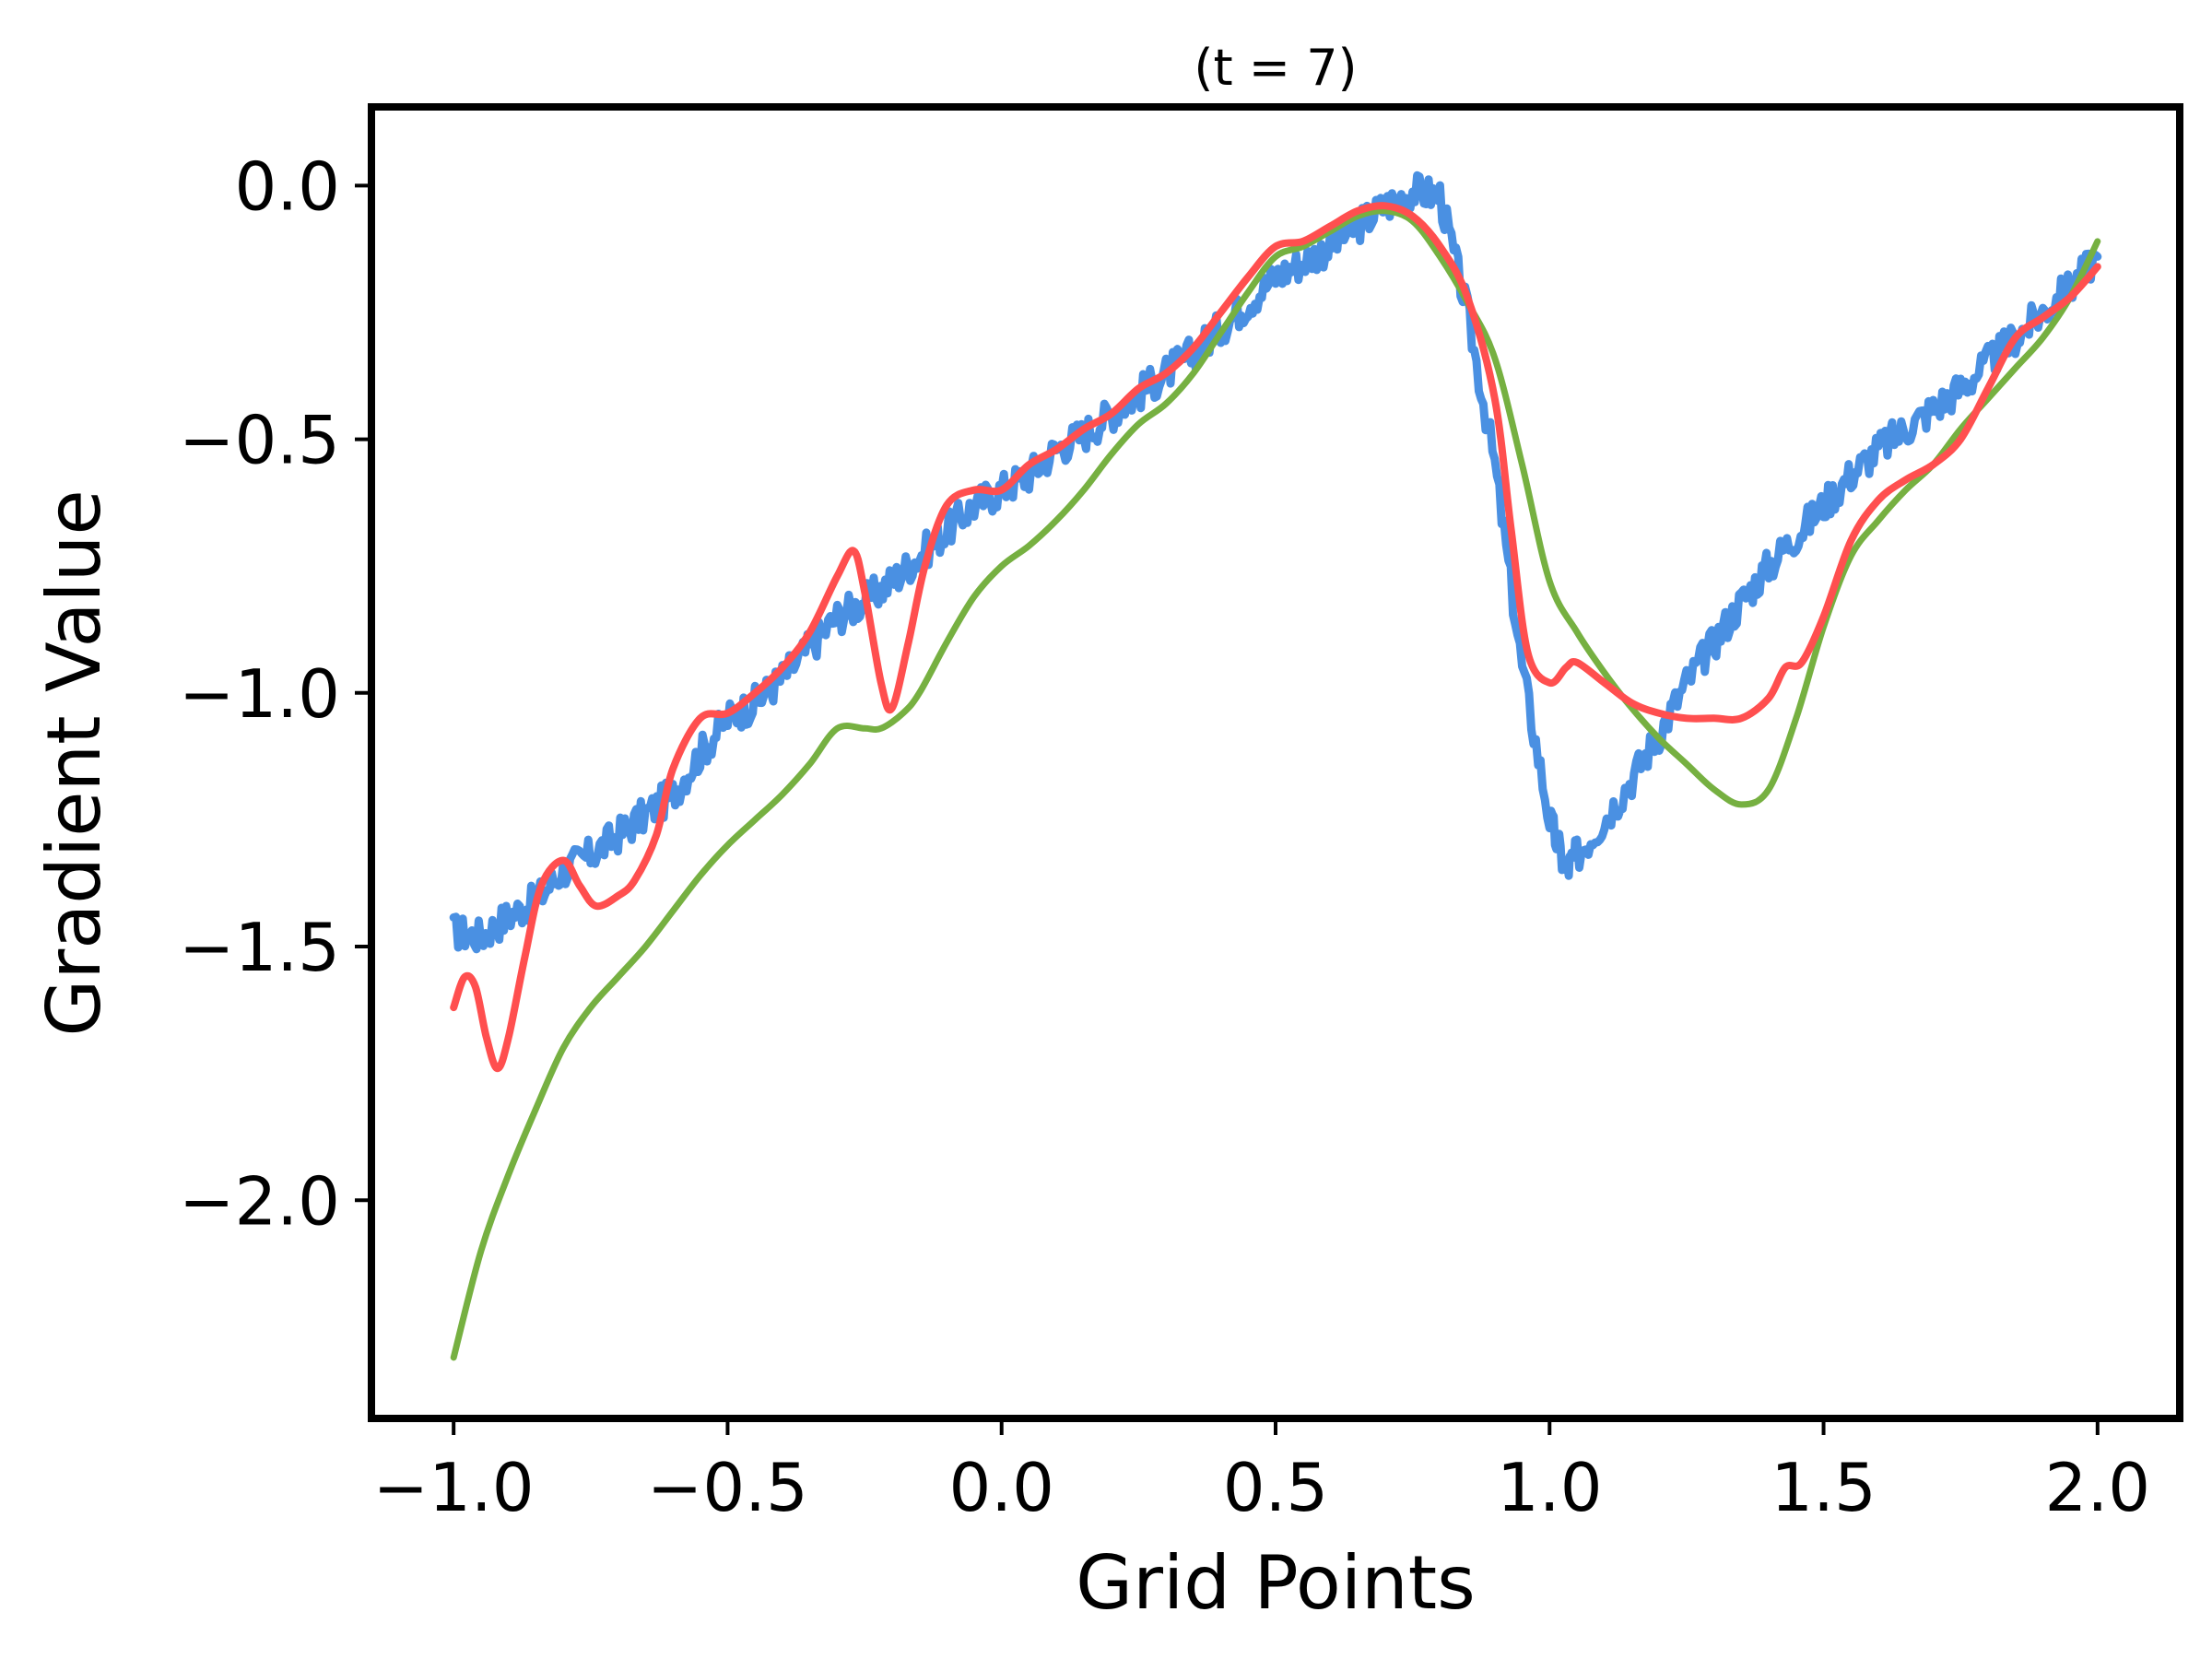 The image size is (2212, 1659). I want to click on chart-title: (t = 7), so click(1275, 68).